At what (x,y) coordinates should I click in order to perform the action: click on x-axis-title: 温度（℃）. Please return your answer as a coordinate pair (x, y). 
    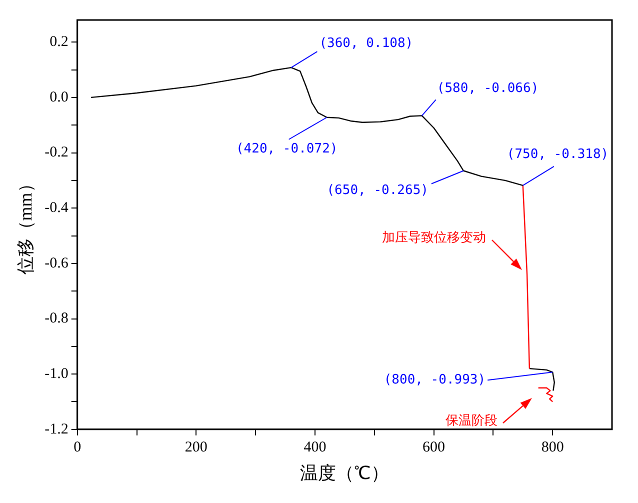
    Looking at the image, I should click on (345, 472).